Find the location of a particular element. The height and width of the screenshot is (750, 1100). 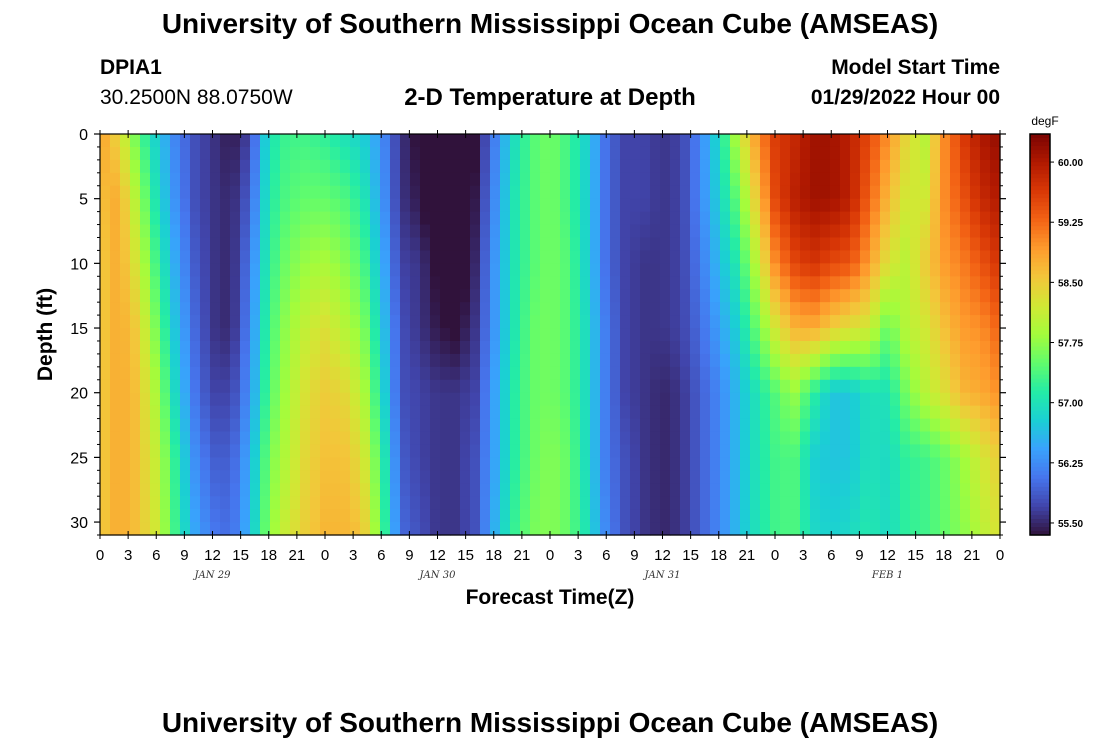

x-tick-label: 15 is located at coordinates (690, 555).